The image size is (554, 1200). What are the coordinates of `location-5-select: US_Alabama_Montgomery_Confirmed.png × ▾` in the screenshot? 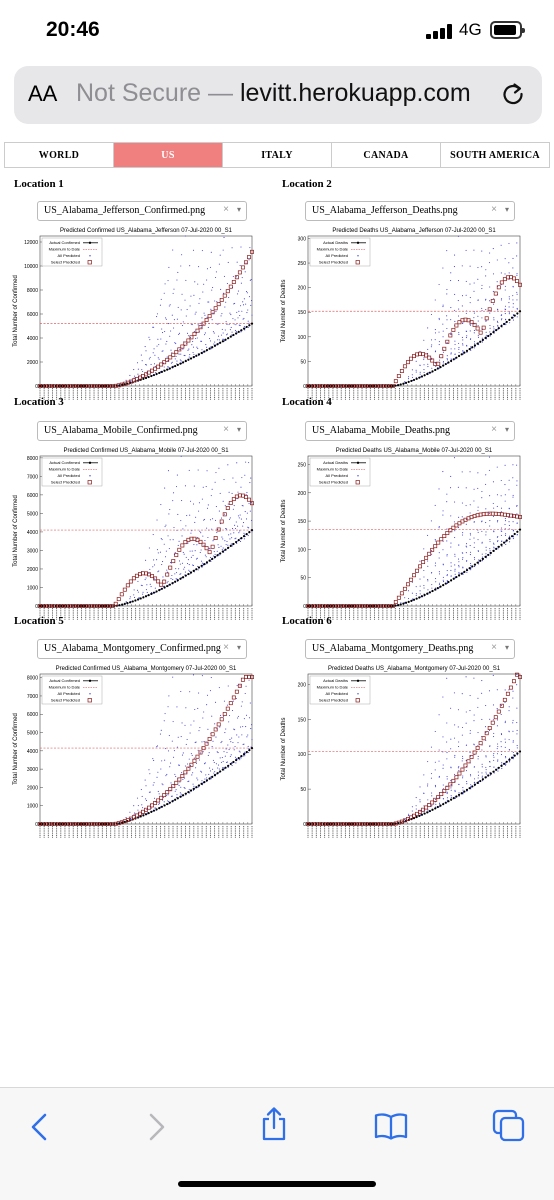 It's located at (142, 649).